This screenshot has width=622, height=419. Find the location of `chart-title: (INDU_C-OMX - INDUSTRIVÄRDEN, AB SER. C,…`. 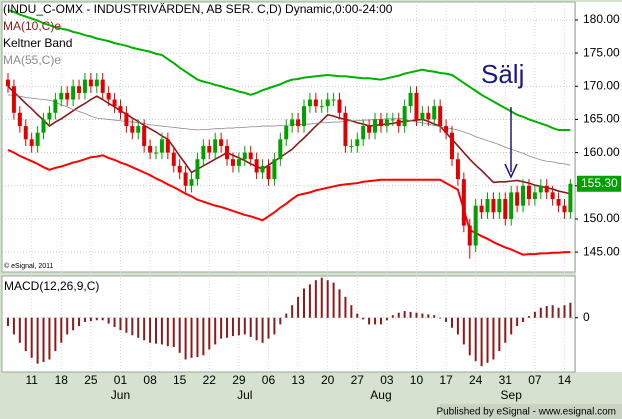

chart-title: (INDU_C-OMX - INDUSTRIVÄRDEN, AB SER. C,… is located at coordinates (198, 9).